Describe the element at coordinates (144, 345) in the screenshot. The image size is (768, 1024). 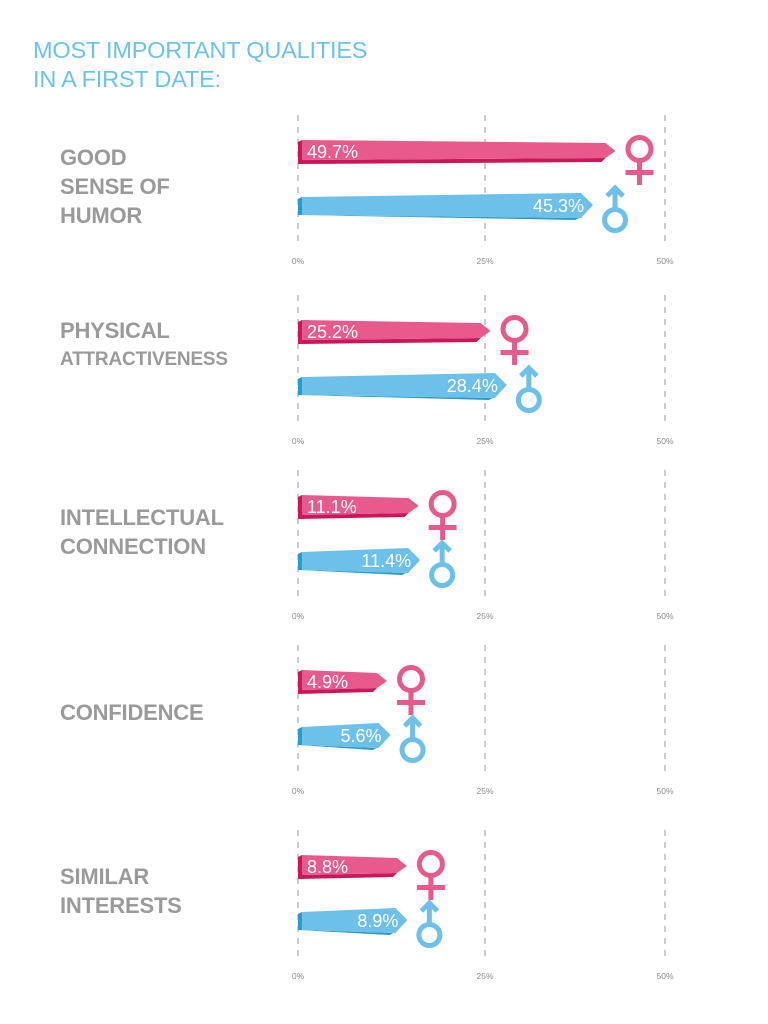
I see `quality-label: PHYSICAL ATTRACTIVENESS` at that location.